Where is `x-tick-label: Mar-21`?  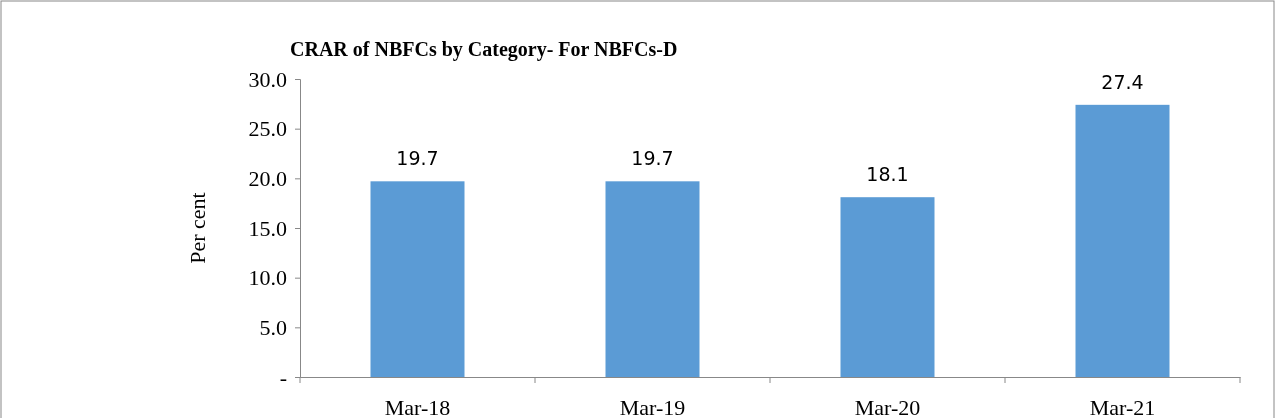
x-tick-label: Mar-21 is located at coordinates (1122, 406).